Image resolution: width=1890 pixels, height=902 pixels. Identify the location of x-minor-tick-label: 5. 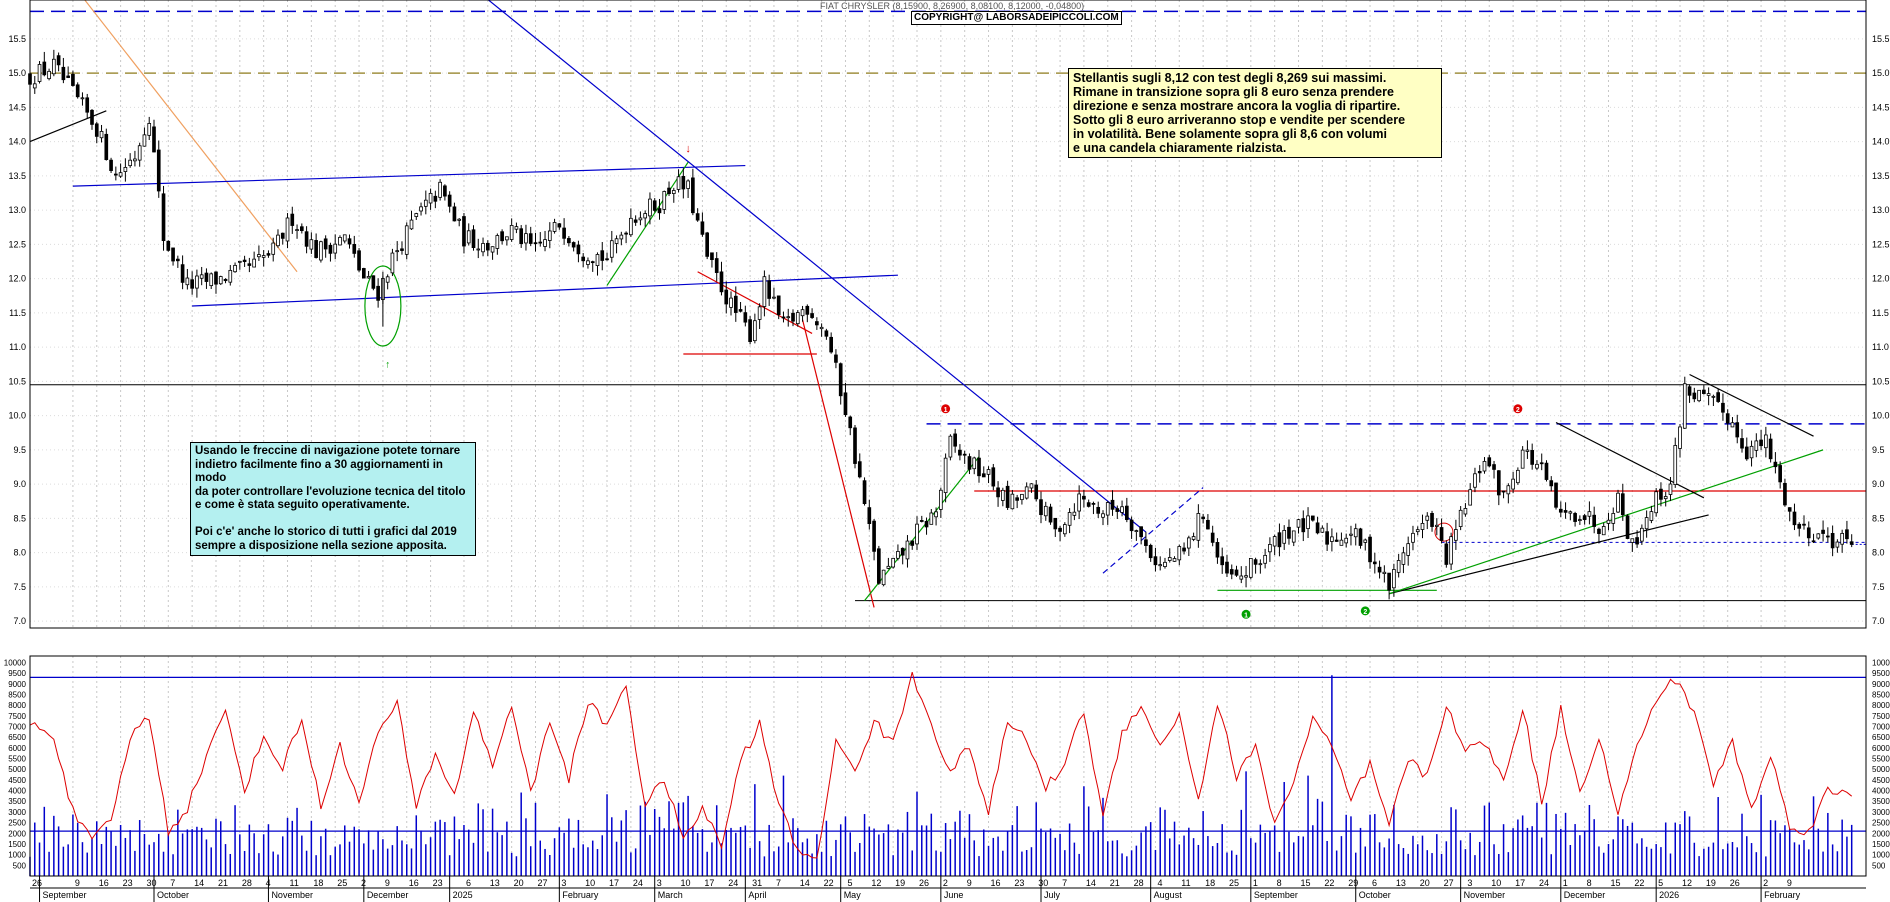
(1660, 883).